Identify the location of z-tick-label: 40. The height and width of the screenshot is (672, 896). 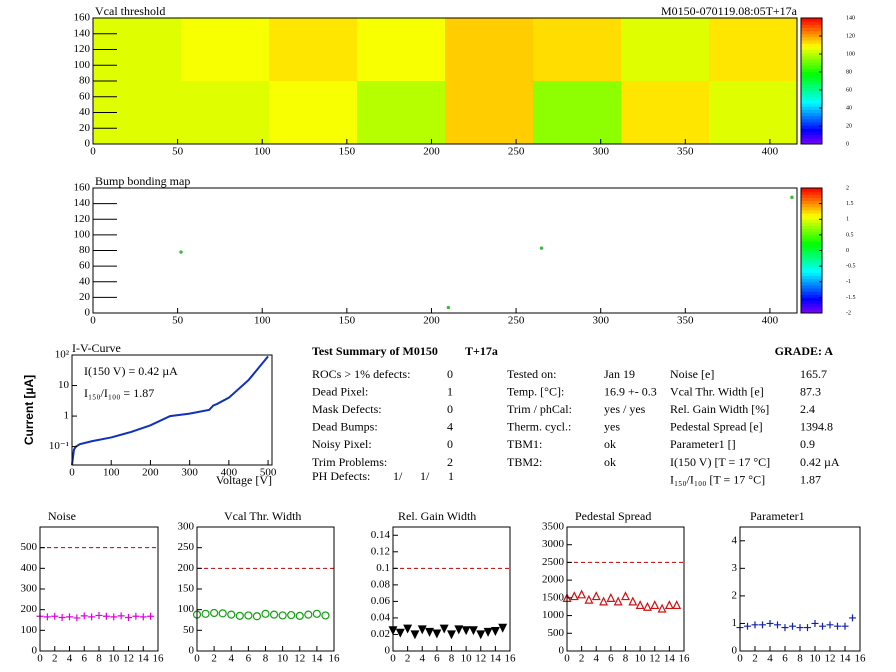
(849, 108).